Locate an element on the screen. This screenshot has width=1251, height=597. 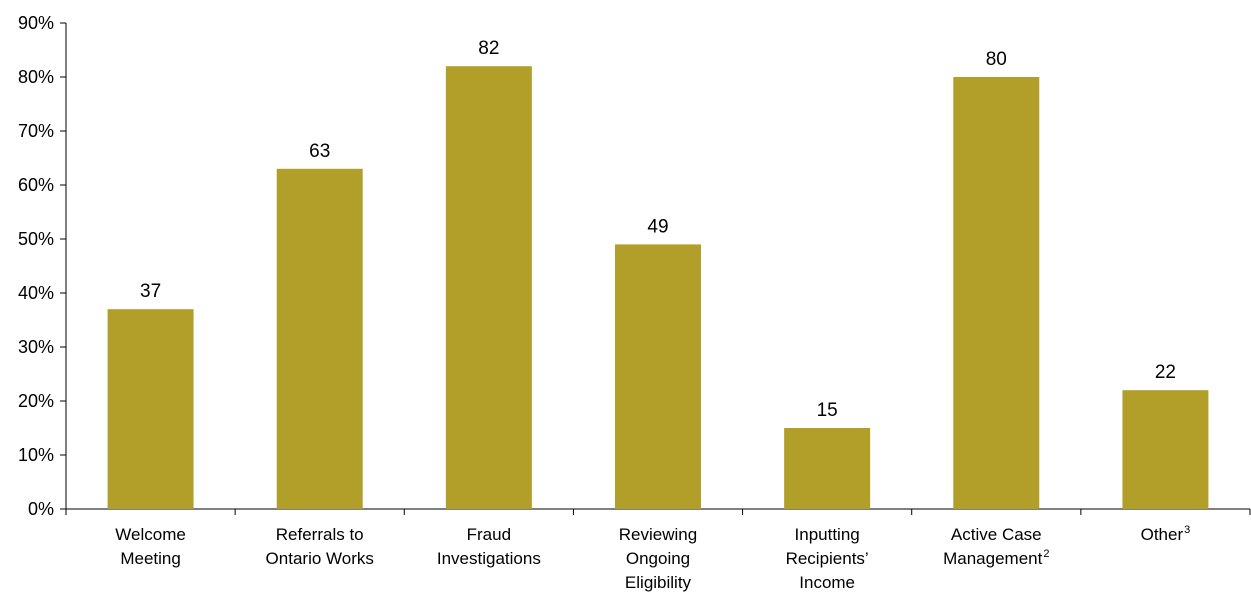
y-tick-label: 50% is located at coordinates (36, 239).